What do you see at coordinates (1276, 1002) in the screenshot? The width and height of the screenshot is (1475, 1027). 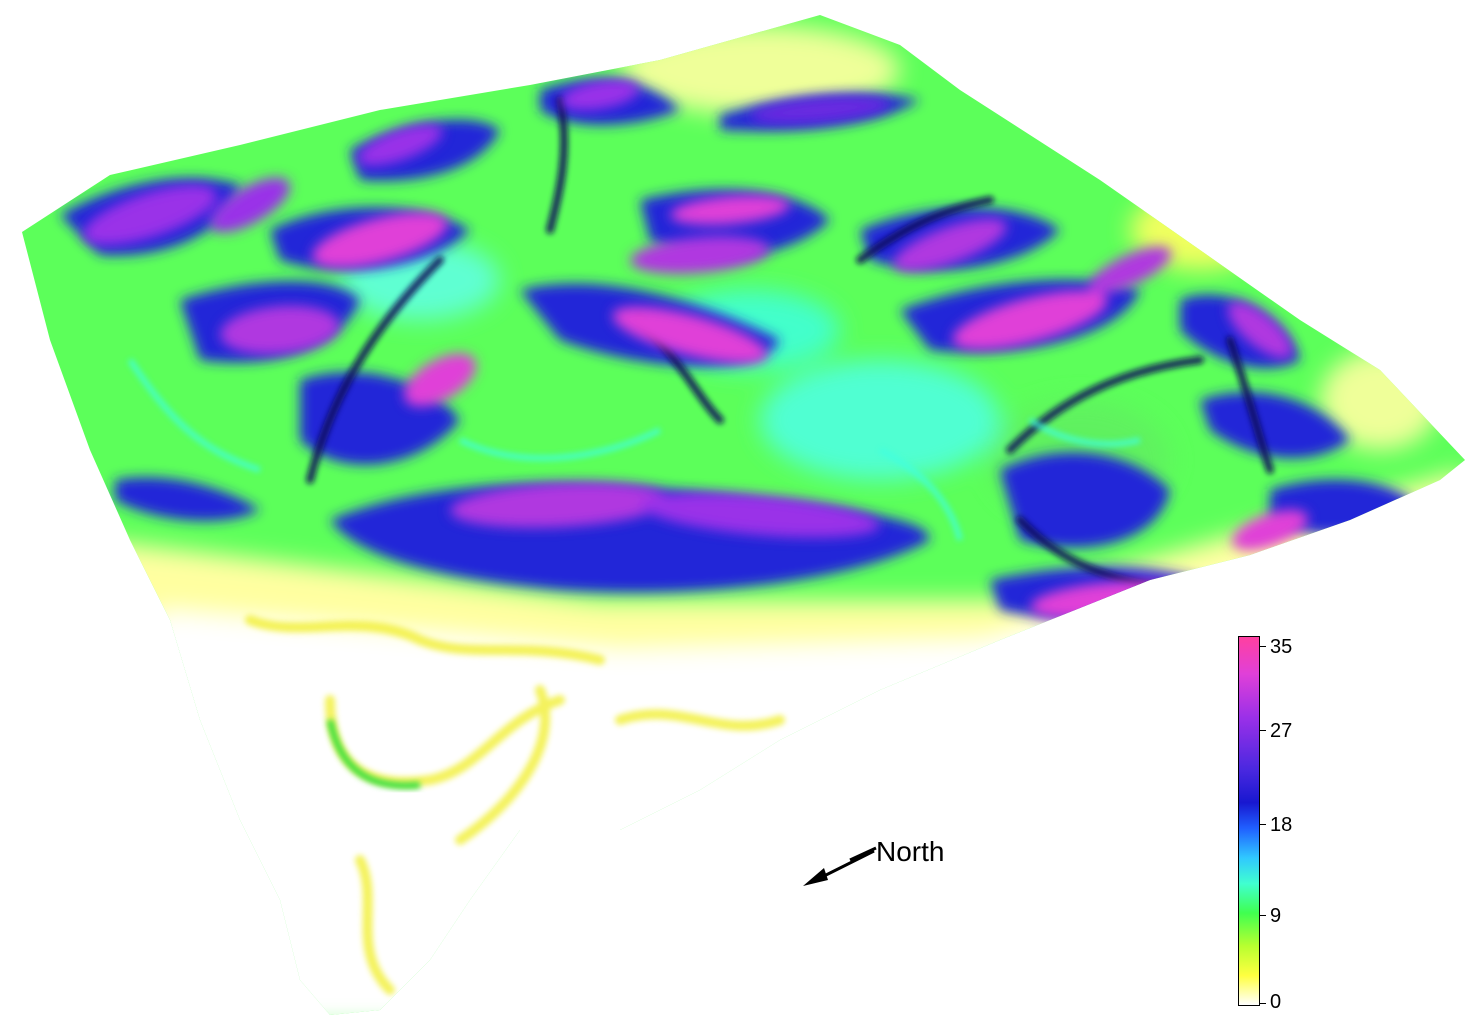 I see `colorbar-tick-label: 0` at bounding box center [1276, 1002].